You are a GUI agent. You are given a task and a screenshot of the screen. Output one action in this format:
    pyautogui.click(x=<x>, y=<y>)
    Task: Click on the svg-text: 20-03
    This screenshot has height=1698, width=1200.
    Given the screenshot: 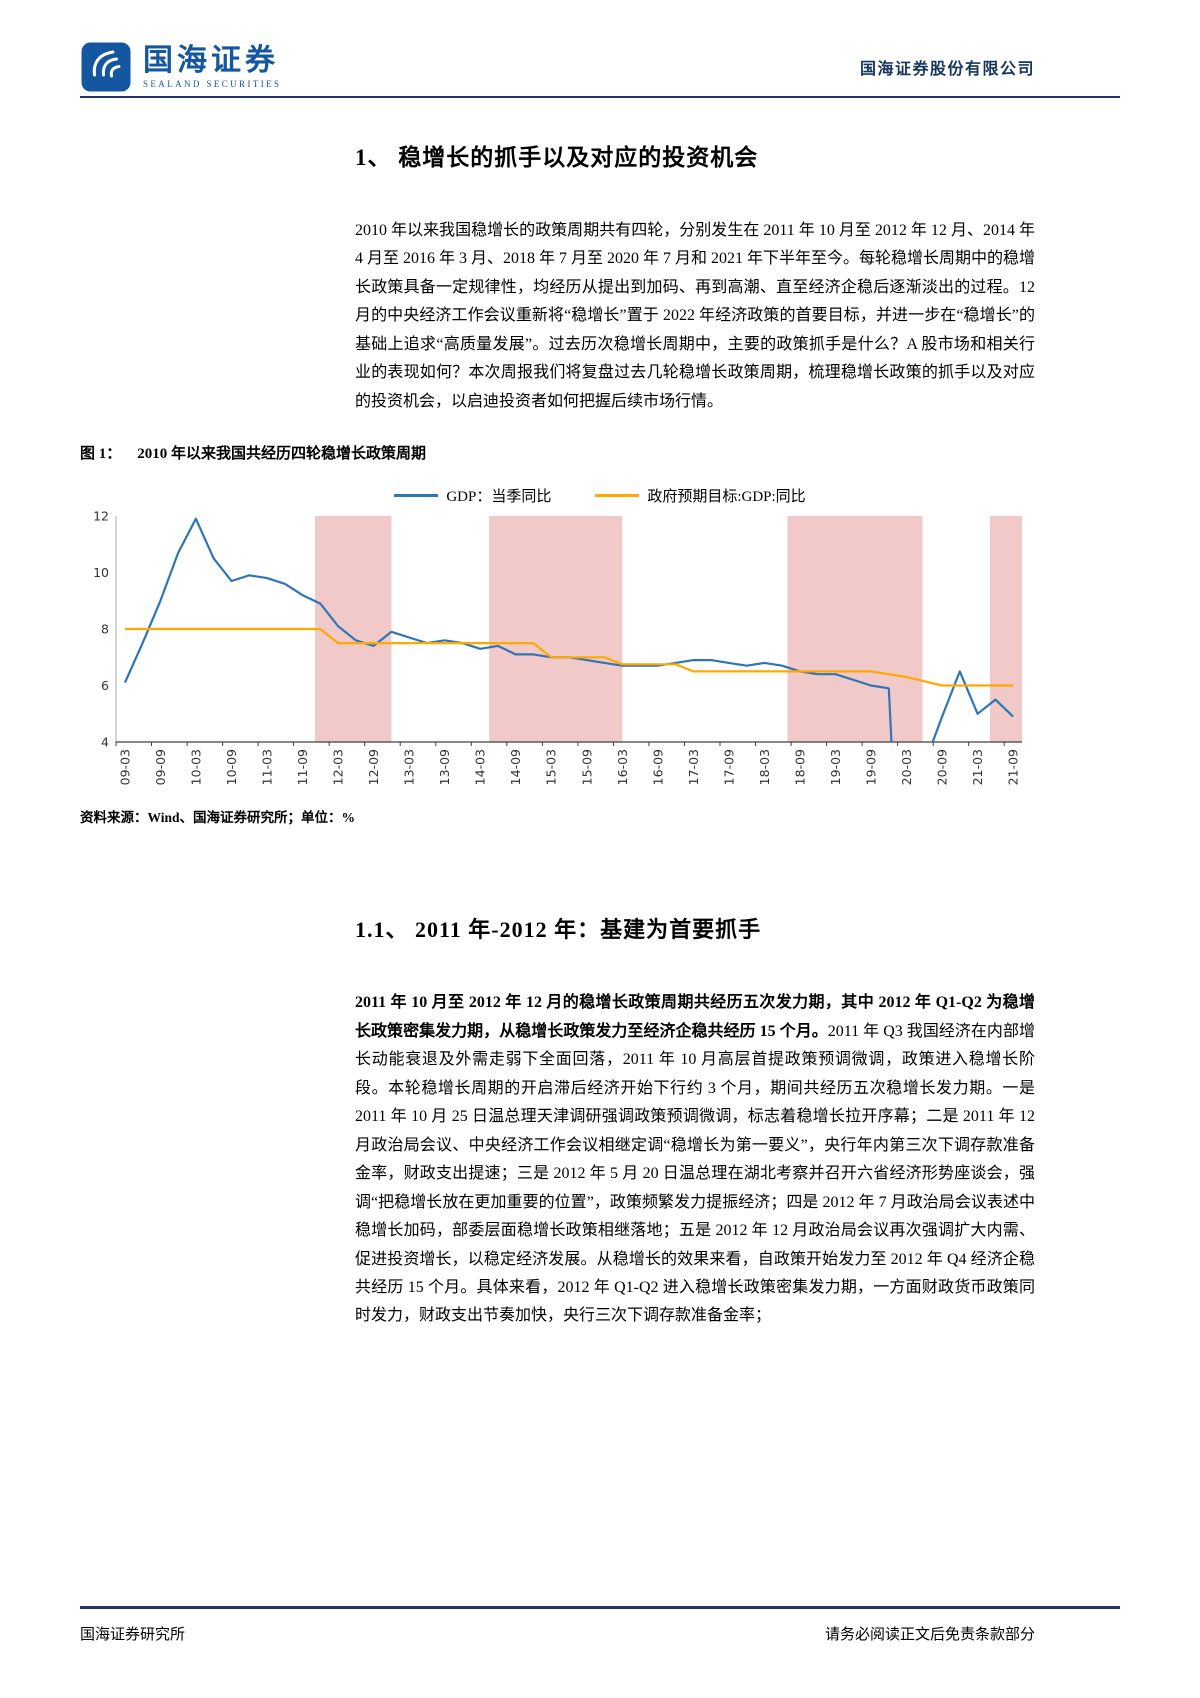 What is the action you would take?
    pyautogui.click(x=906, y=767)
    